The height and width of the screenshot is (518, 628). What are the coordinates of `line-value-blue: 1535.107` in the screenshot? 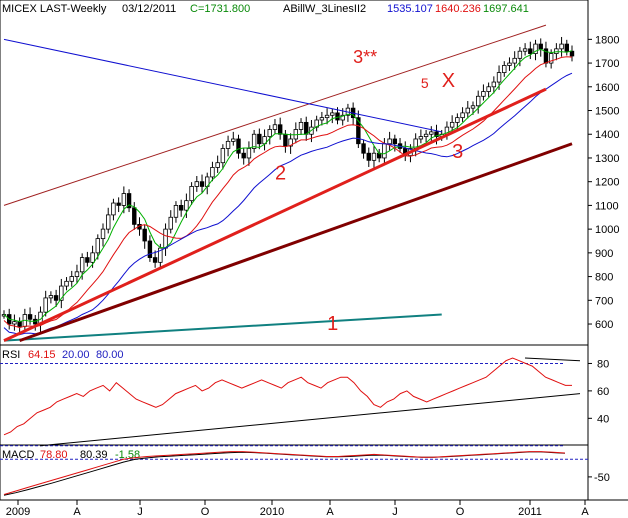 It's located at (410, 9).